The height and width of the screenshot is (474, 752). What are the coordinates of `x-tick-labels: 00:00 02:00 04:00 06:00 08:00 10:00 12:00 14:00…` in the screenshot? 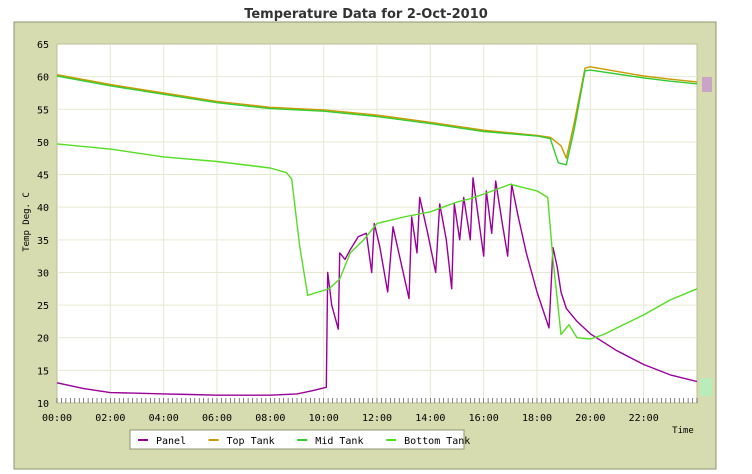 It's located at (350, 418).